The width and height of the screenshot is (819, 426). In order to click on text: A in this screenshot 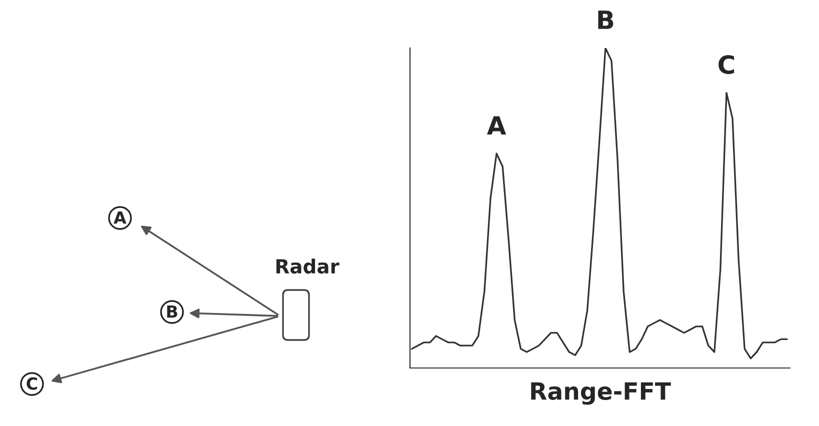, I will do `click(120, 217)`.